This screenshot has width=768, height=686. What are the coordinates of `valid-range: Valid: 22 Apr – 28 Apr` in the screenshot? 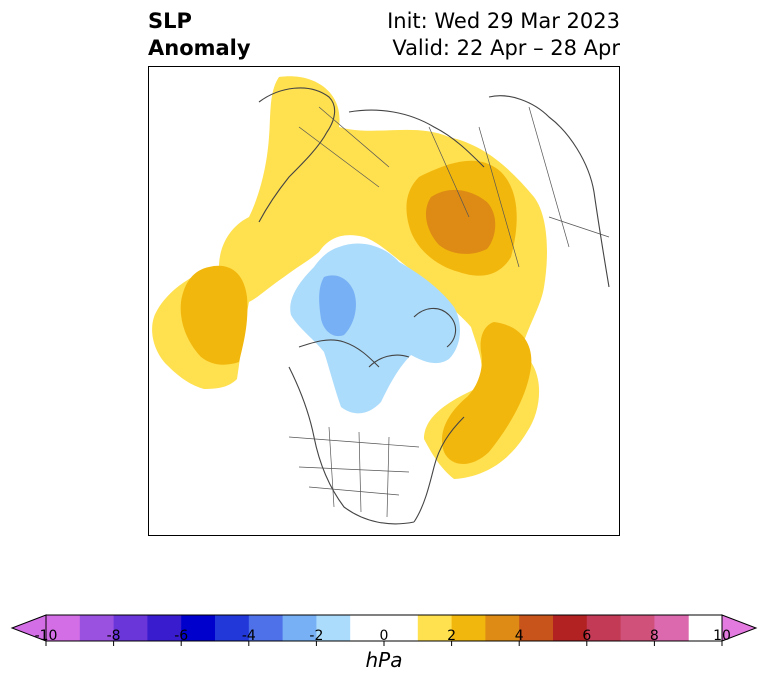 It's located at (506, 48).